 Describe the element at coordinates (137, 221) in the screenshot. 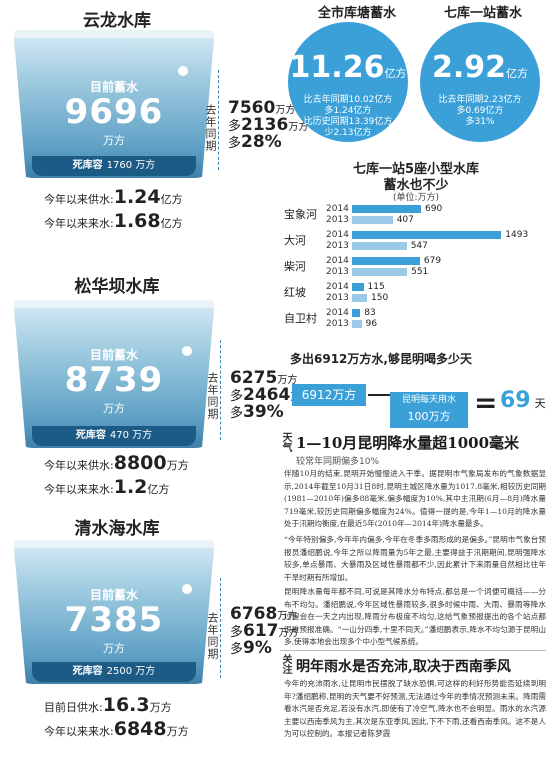

I see `inflow-value: 1.68` at that location.